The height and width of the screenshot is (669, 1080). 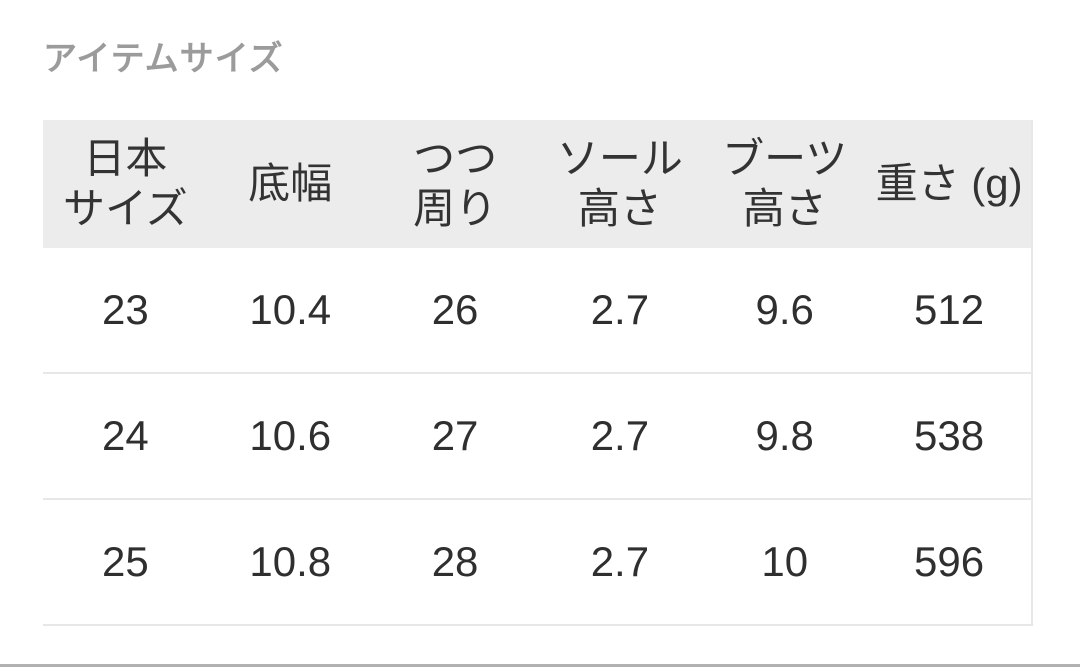 I want to click on cell-weight: 512, so click(x=949, y=311).